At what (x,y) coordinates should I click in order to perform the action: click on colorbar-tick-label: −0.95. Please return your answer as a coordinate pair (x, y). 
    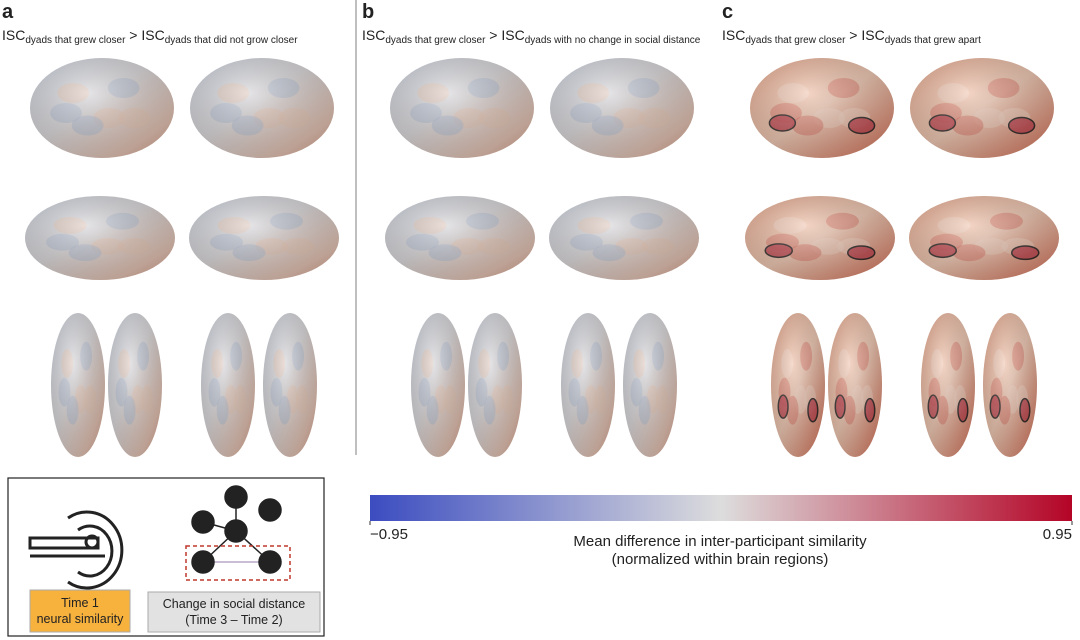
    Looking at the image, I should click on (389, 534).